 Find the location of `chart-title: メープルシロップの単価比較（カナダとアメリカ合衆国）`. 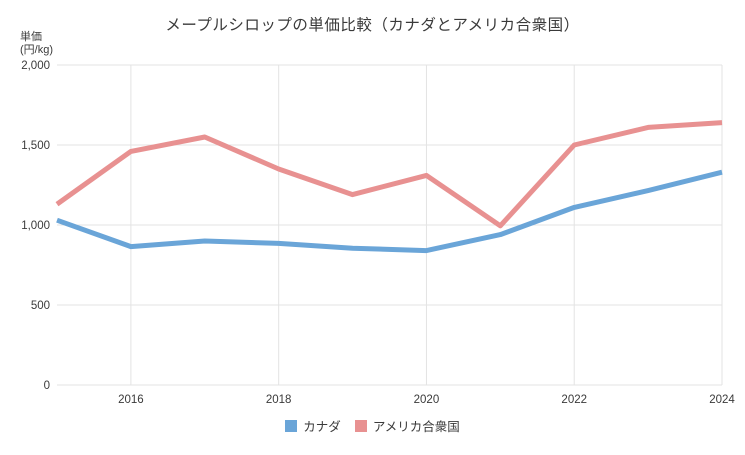

chart-title: メープルシロップの単価比較（カナダとアメリカ合衆国） is located at coordinates (372, 25).